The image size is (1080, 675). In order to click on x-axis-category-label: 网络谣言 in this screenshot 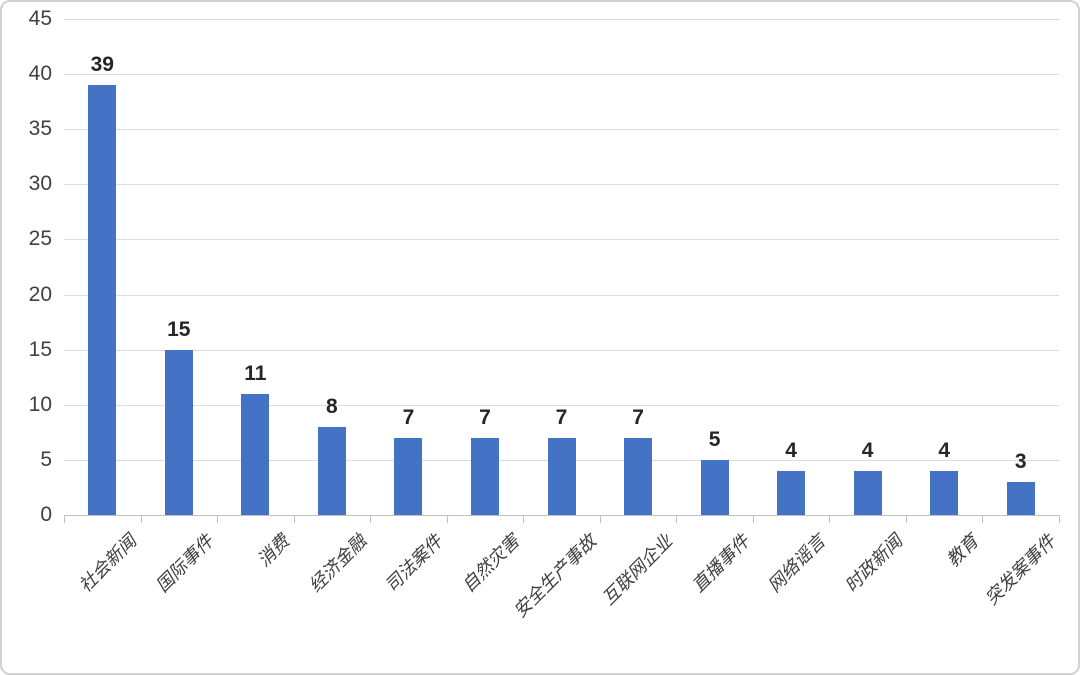, I will do `click(797, 564)`.